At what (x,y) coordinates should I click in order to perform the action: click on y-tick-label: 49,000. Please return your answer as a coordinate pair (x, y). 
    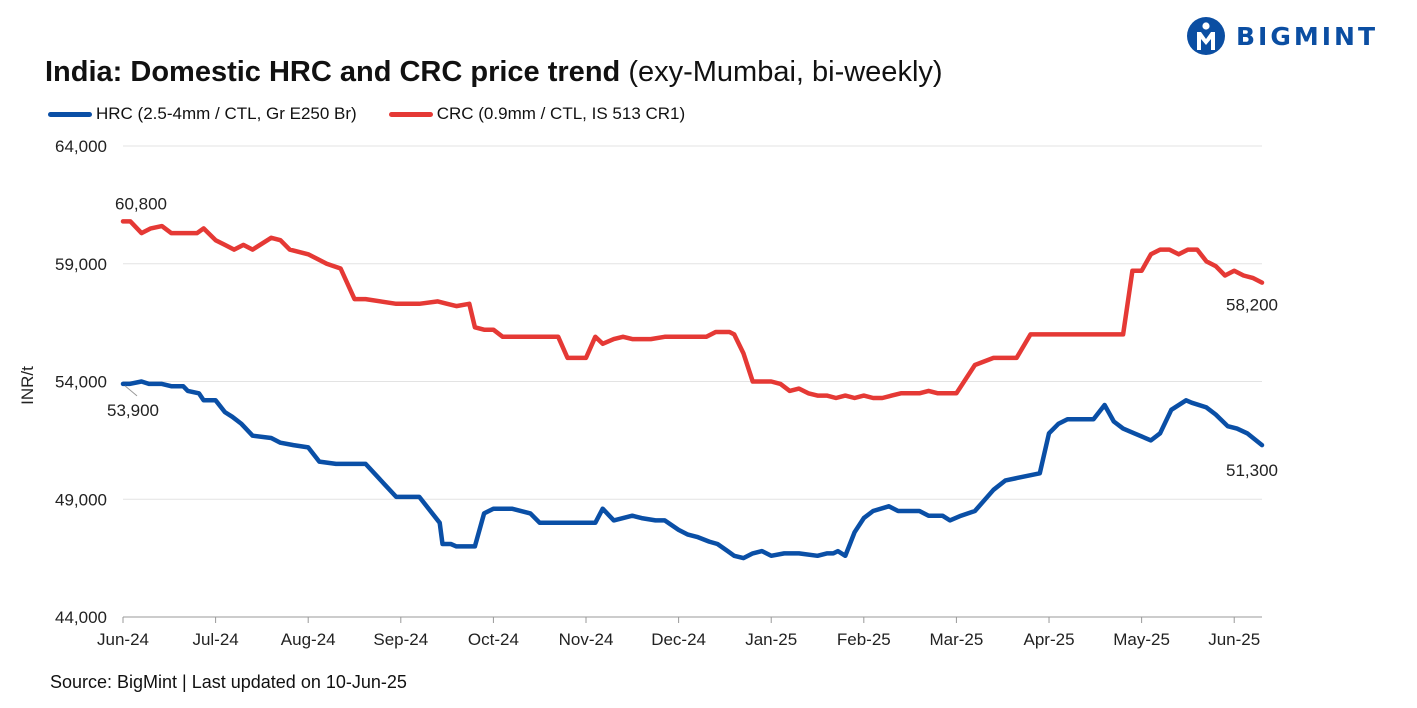
    Looking at the image, I should click on (81, 499).